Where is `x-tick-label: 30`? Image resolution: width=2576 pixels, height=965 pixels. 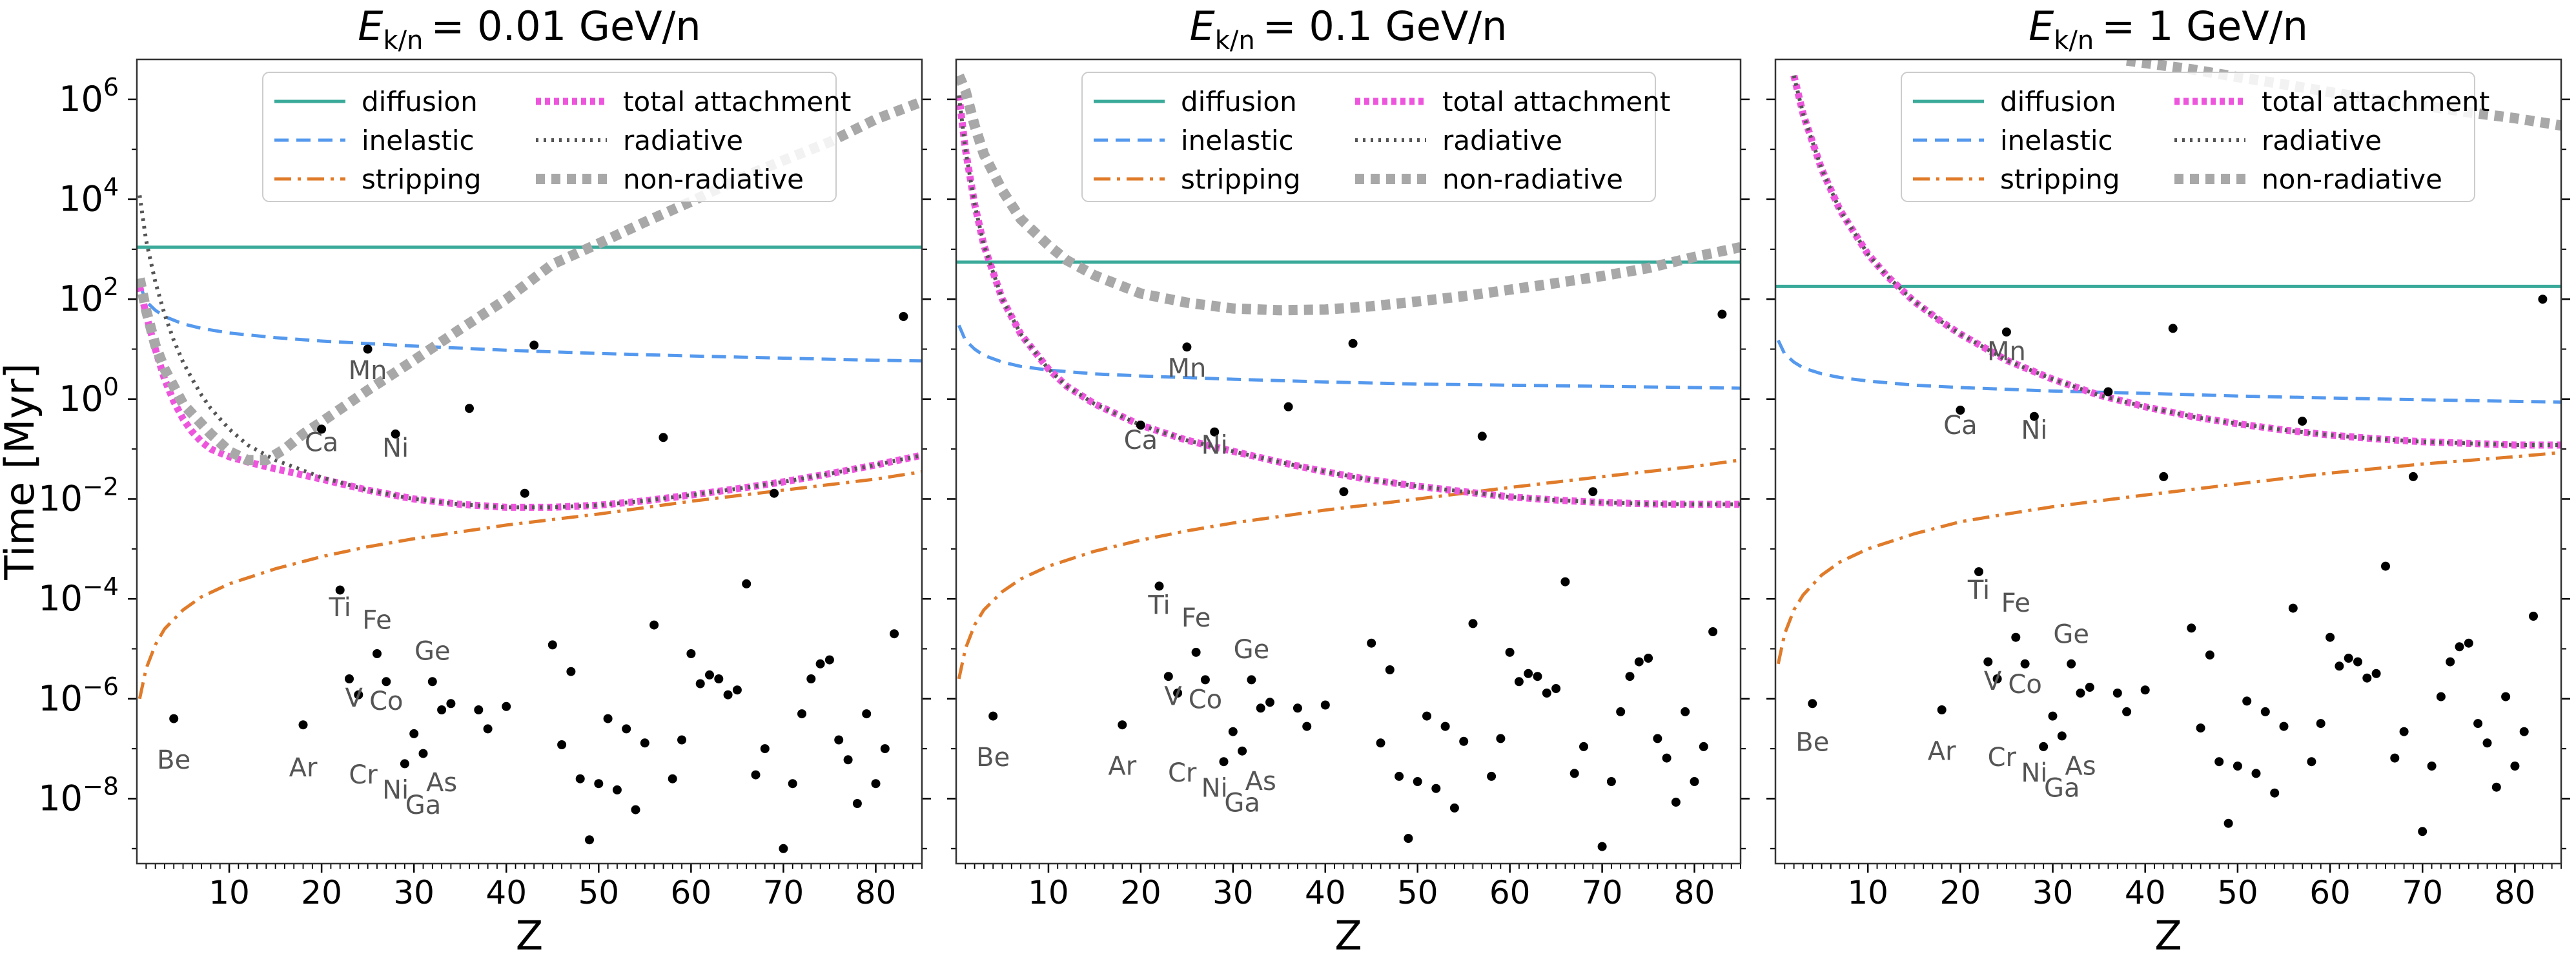 x-tick-label: 30 is located at coordinates (2053, 892).